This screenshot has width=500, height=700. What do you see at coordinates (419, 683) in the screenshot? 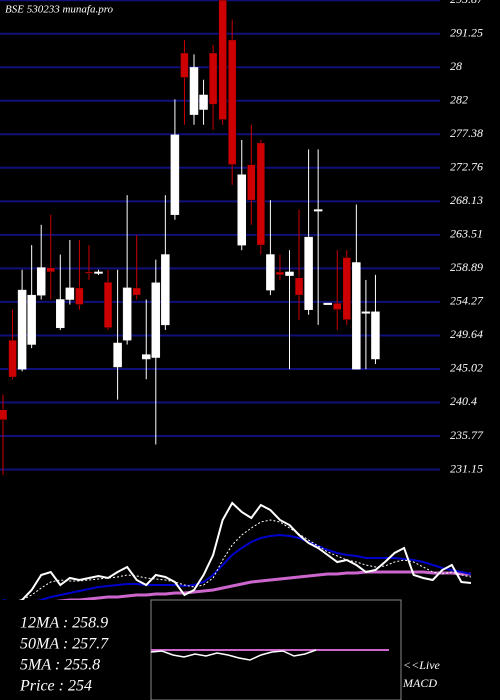
I see `macd-label: MACD` at bounding box center [419, 683].